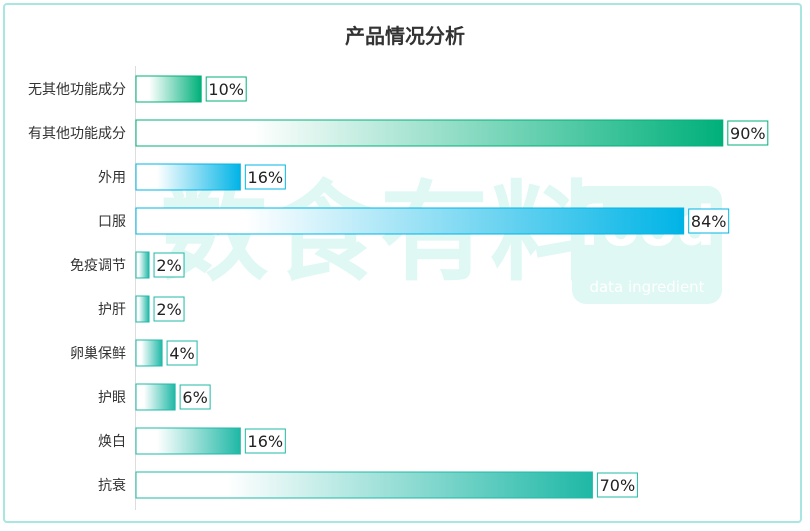 Image resolution: width=810 pixels, height=531 pixels. What do you see at coordinates (405, 36) in the screenshot?
I see `chart-title: 产品情况分析` at bounding box center [405, 36].